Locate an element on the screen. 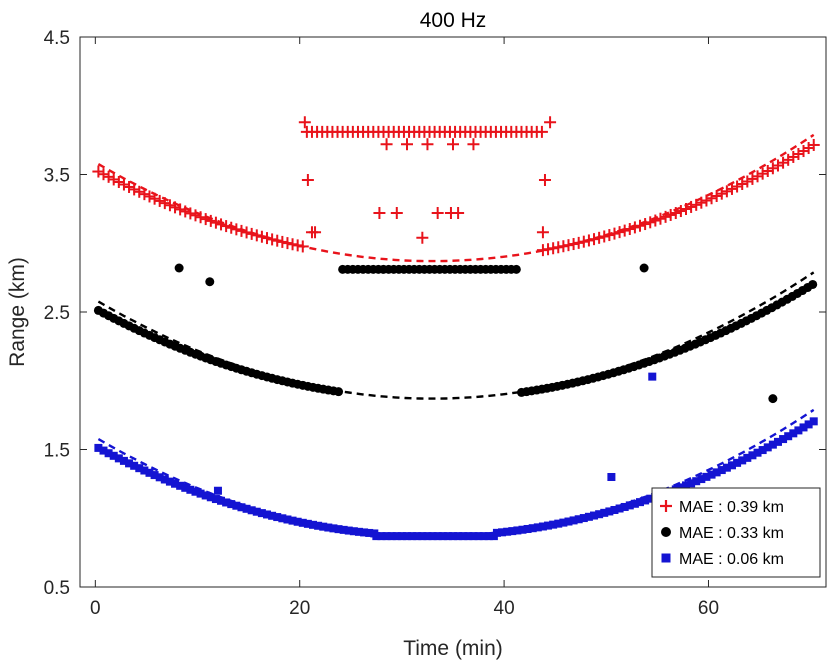 Image resolution: width=839 pixels, height=666 pixels. legend-marker-blue-square is located at coordinates (666, 558).